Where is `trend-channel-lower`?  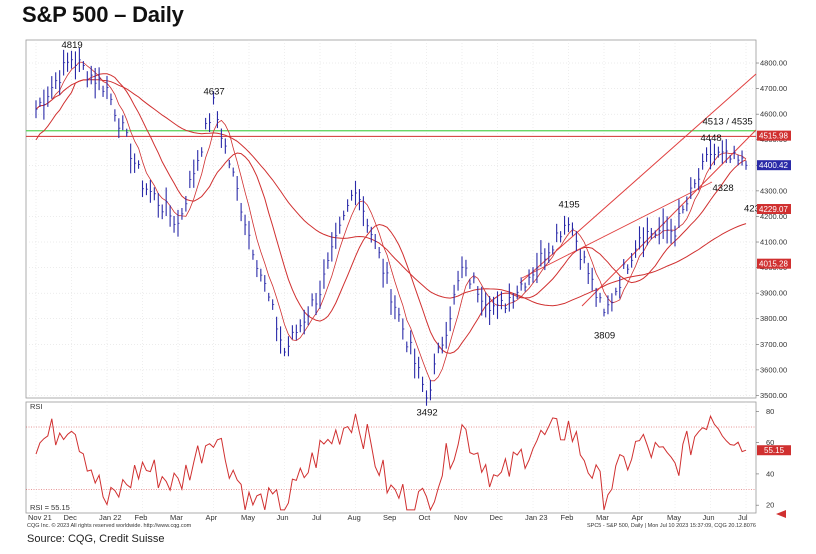
trend-channel-lower is located at coordinates (669, 218).